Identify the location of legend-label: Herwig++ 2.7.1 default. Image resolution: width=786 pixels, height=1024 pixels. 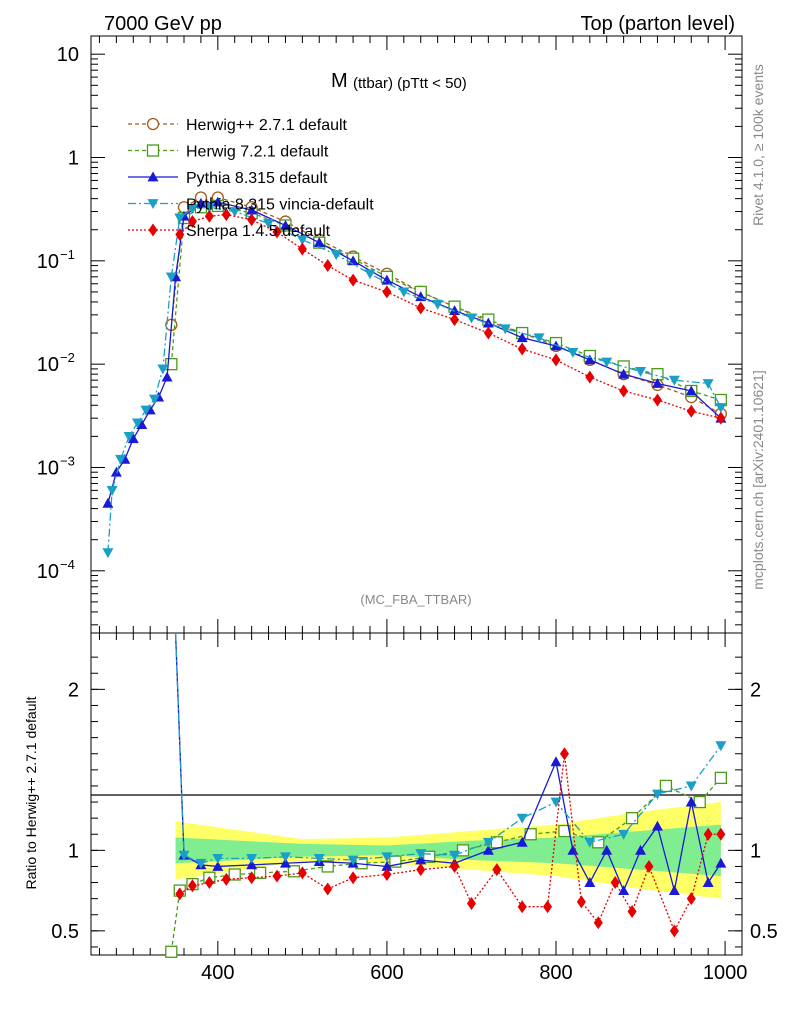
(267, 125).